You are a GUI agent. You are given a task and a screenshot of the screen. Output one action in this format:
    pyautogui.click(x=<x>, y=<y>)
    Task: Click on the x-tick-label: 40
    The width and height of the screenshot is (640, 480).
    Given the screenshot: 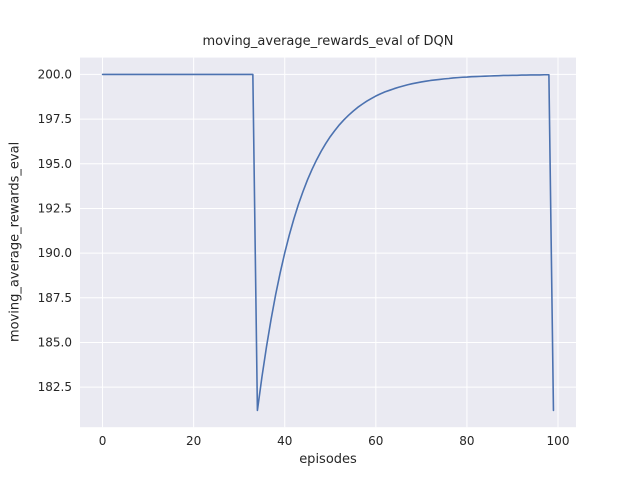 What is the action you would take?
    pyautogui.click(x=284, y=441)
    